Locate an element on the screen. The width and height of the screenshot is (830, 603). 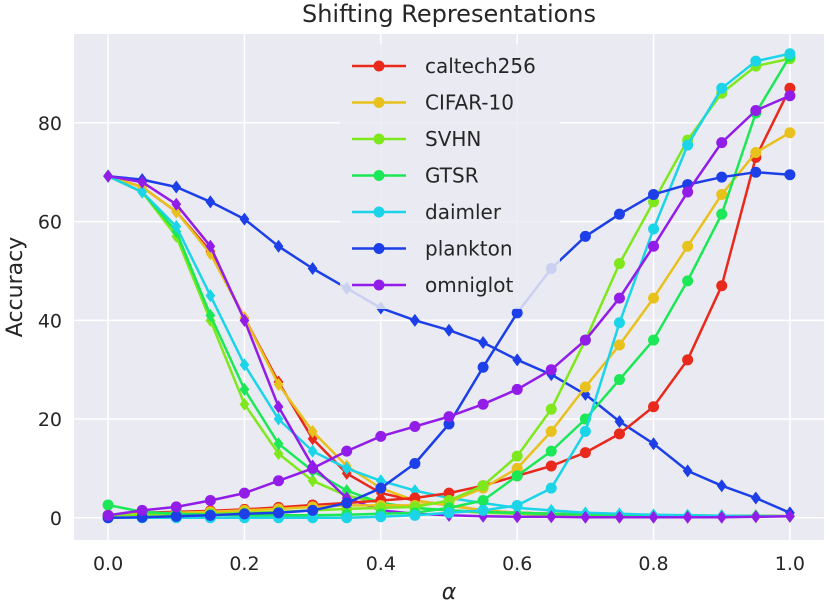
legend-box is located at coordinates (450, 176).